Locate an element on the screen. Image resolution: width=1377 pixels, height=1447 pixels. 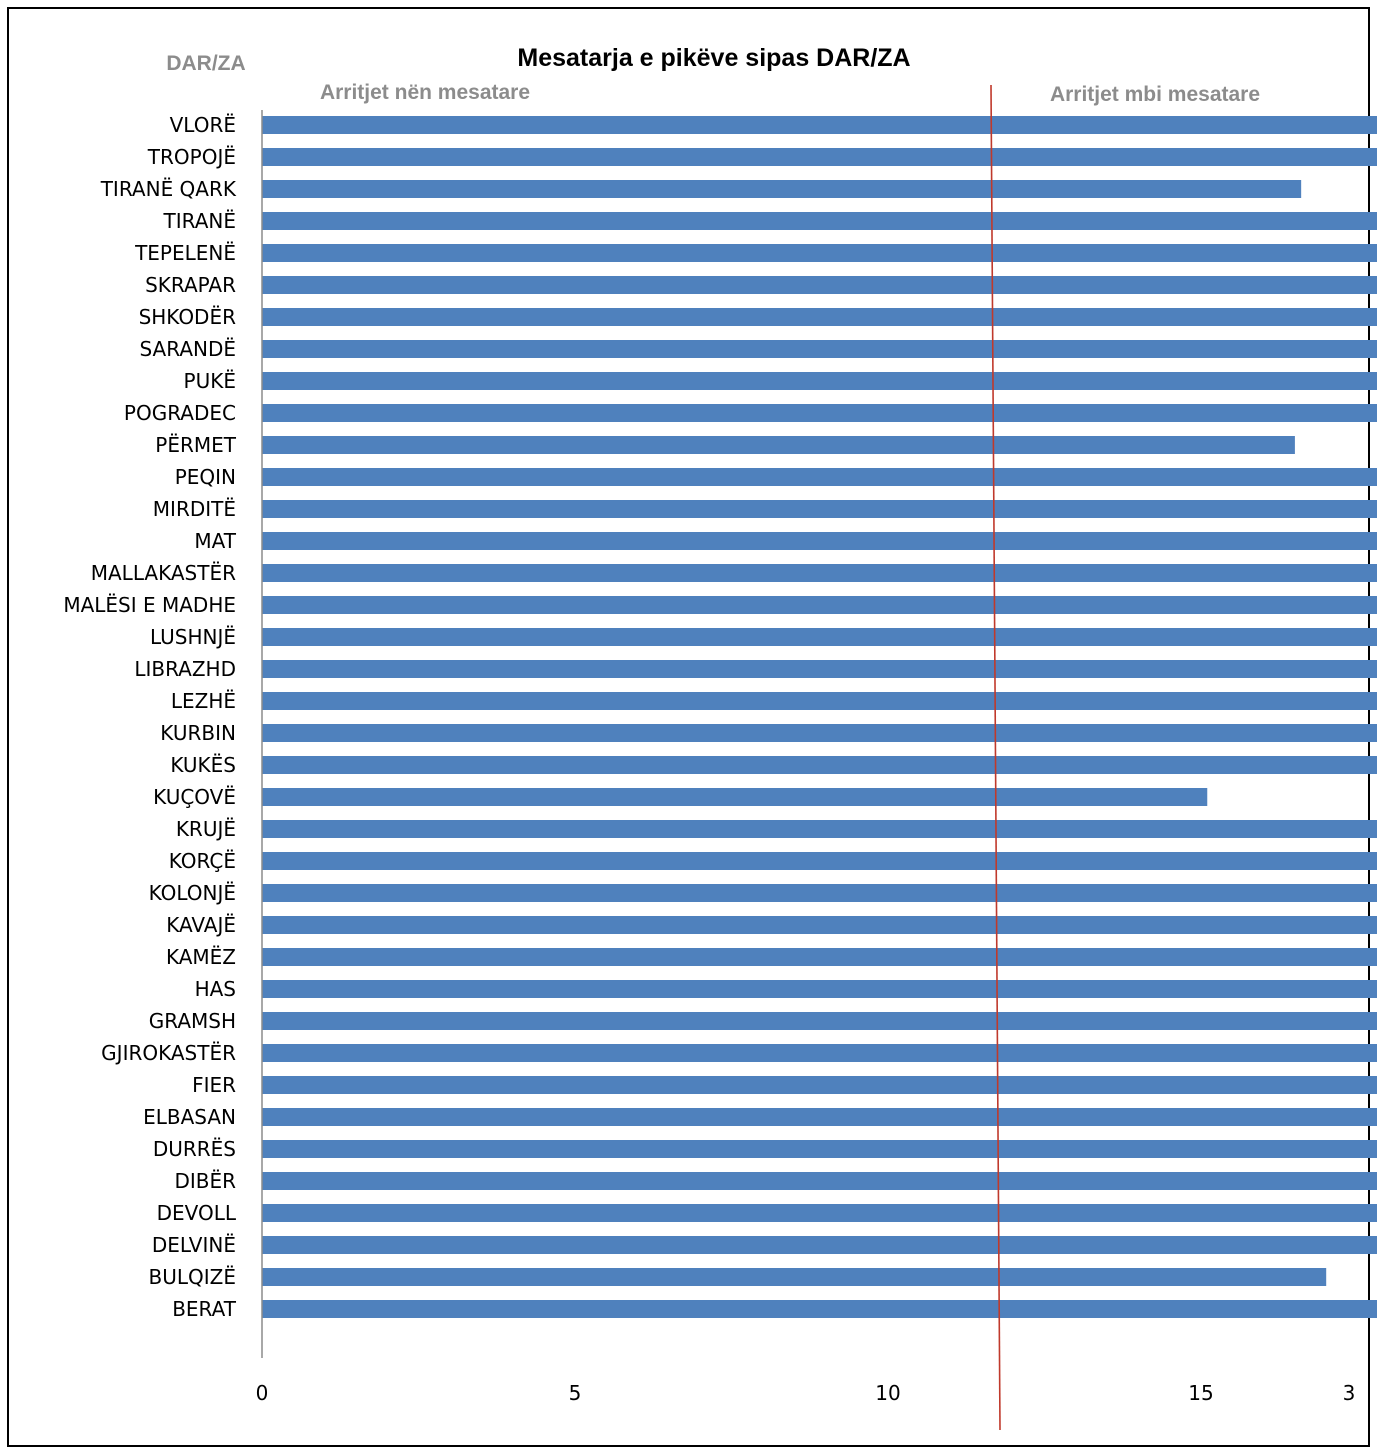
category-label: PEQIN is located at coordinates (205, 477).